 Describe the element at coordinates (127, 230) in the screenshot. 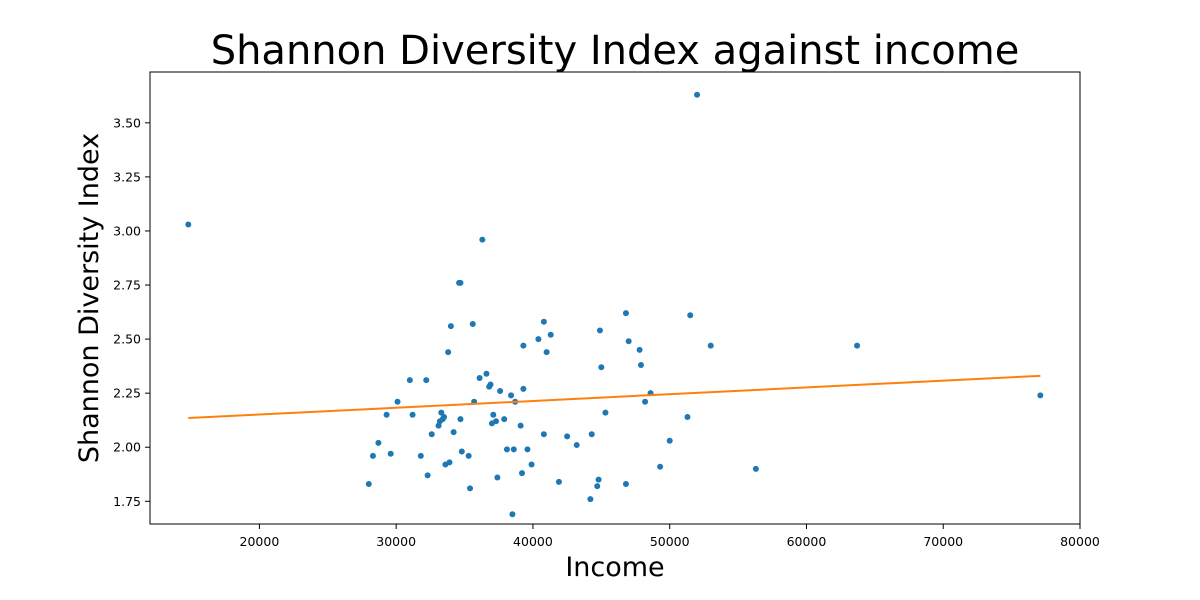

I see `y-tick-label: 3.00` at that location.